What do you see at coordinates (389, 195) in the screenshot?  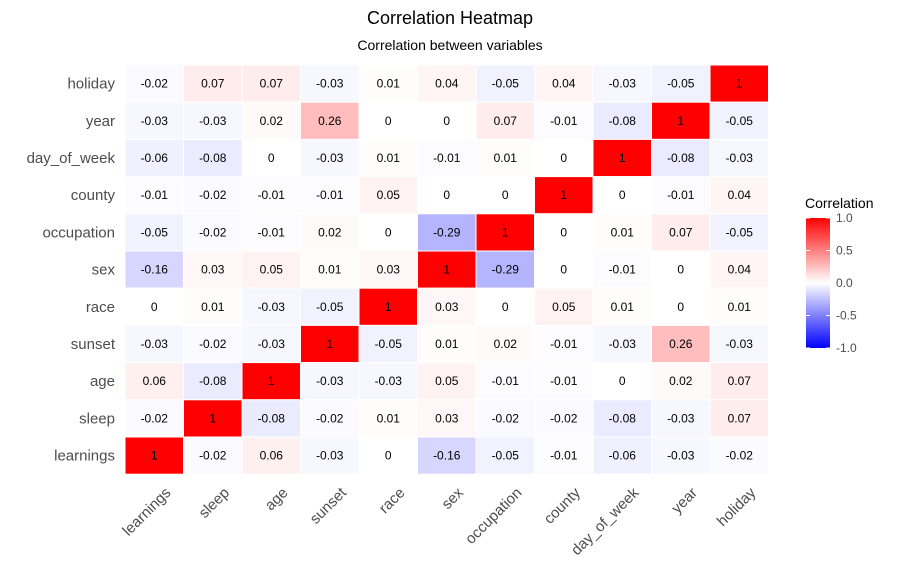 I see `cell-value-label: 0.05` at bounding box center [389, 195].